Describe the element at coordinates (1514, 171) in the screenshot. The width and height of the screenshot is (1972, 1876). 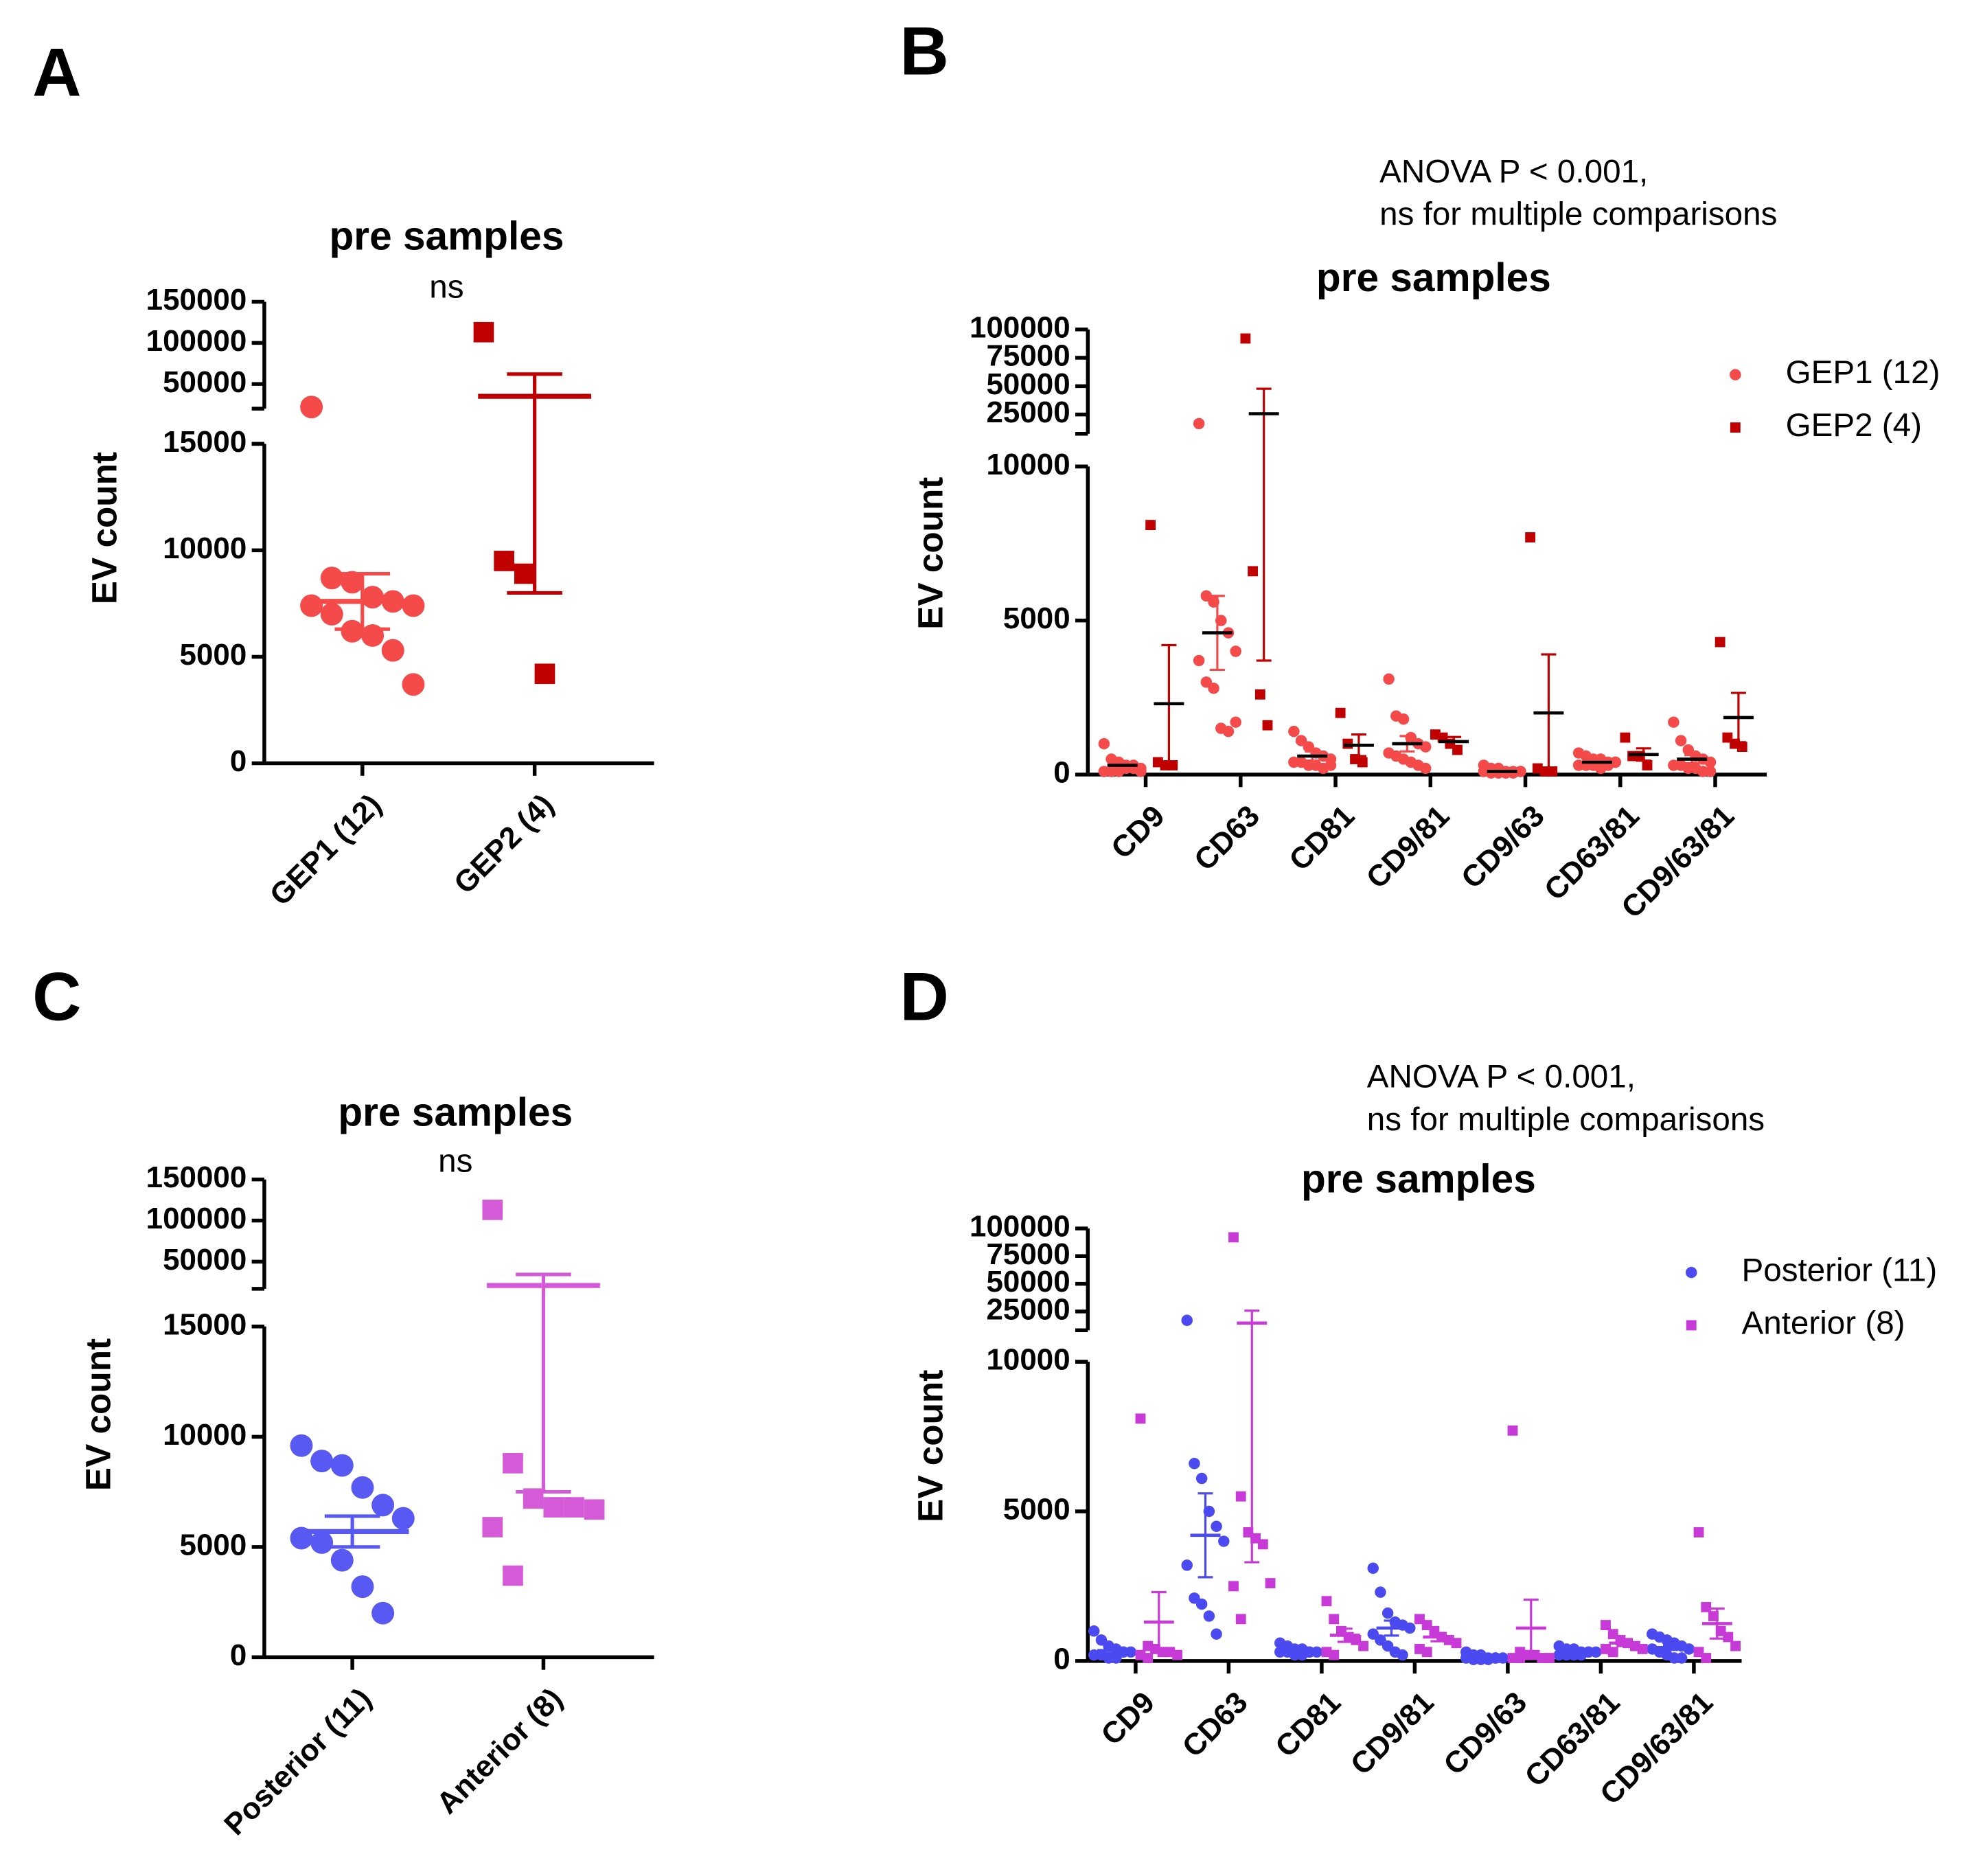
I see `annotation: ANOVA P < 0.001,` at that location.